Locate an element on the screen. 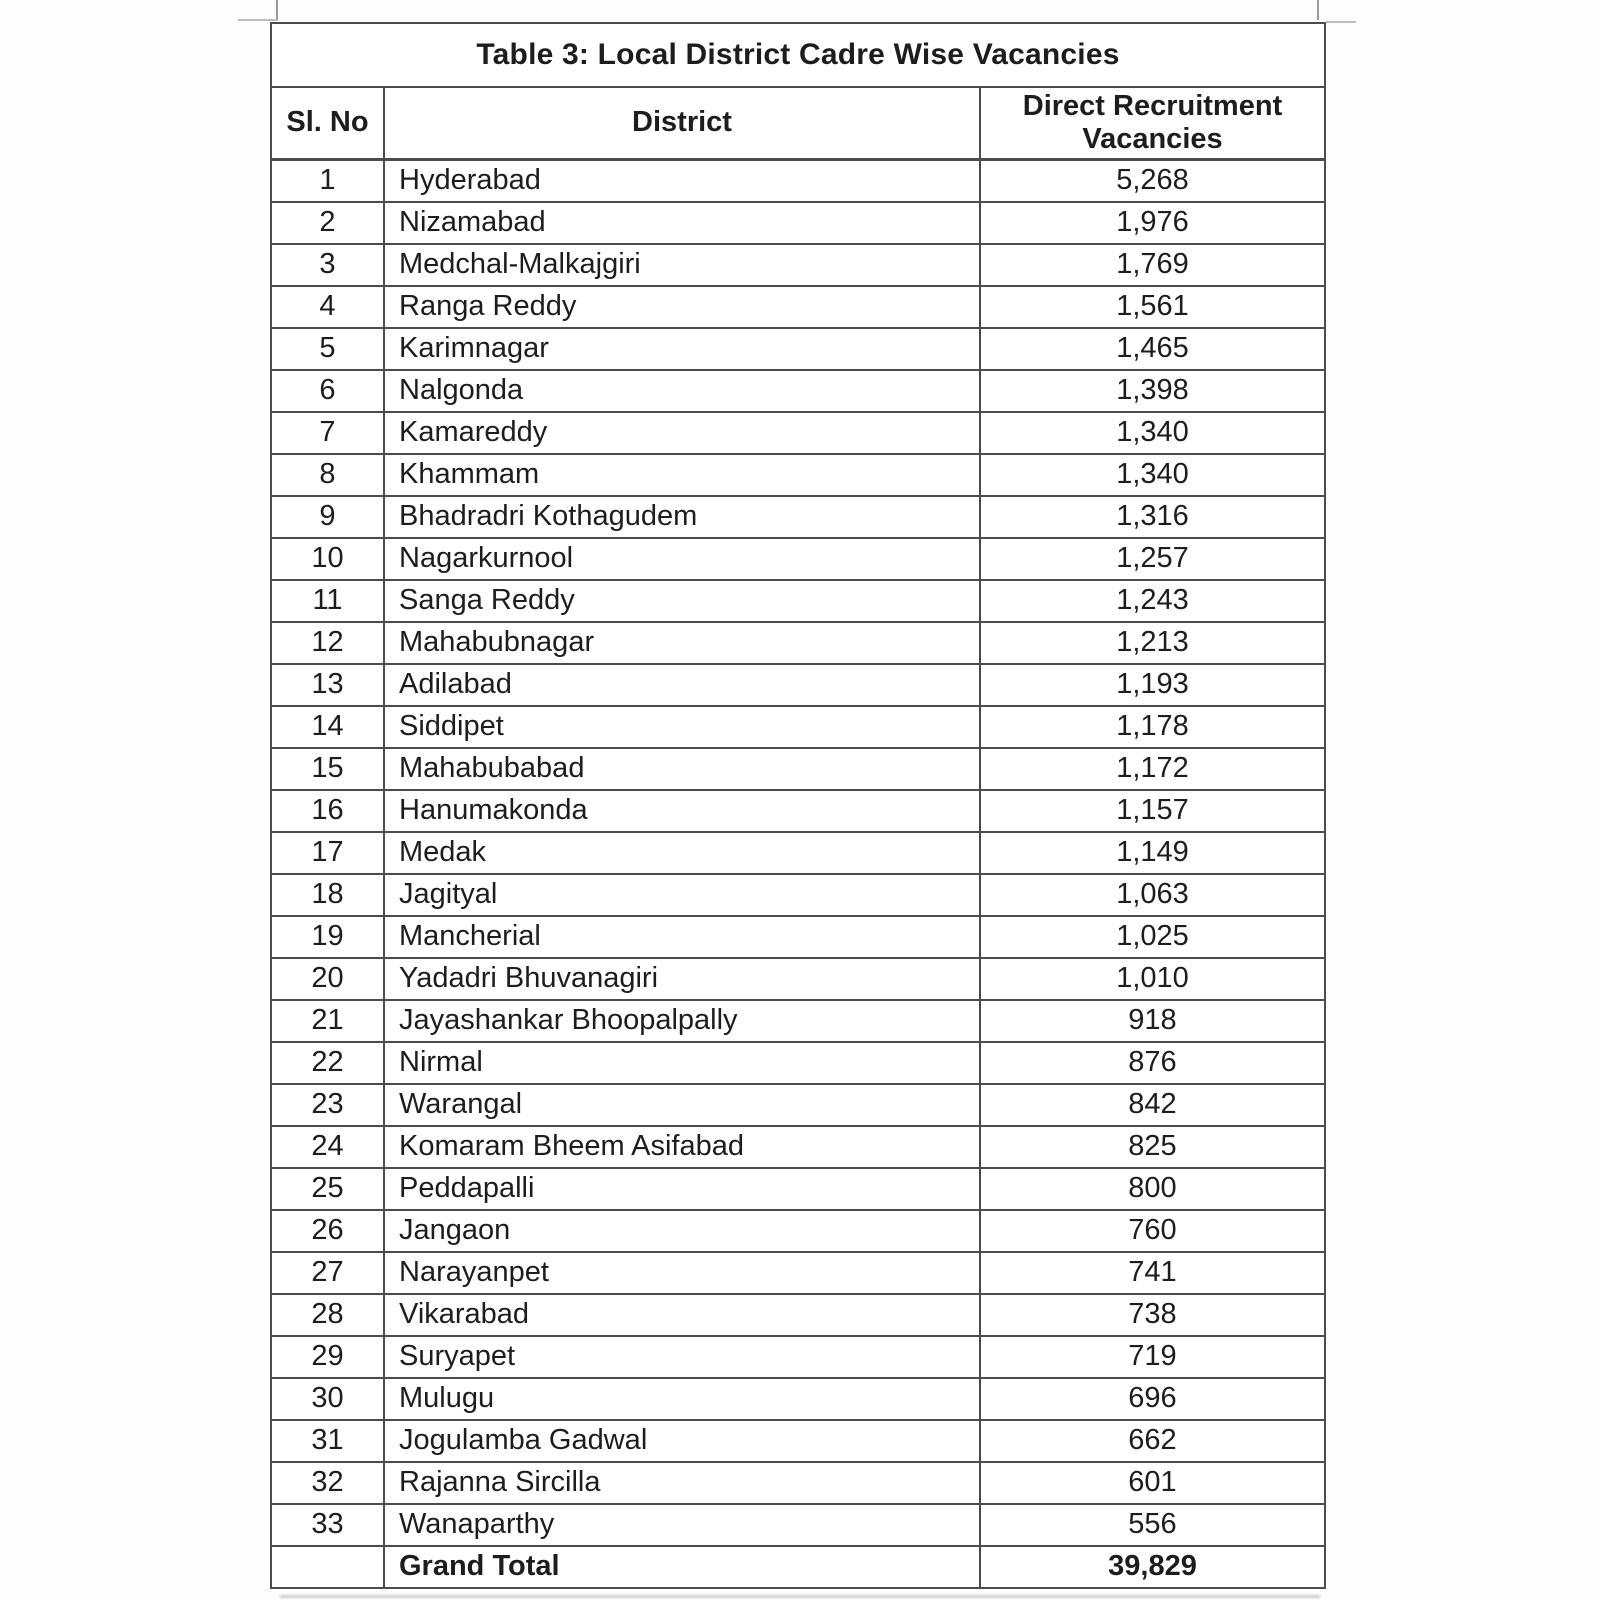  sl-no-cell: 2 is located at coordinates (327, 222).